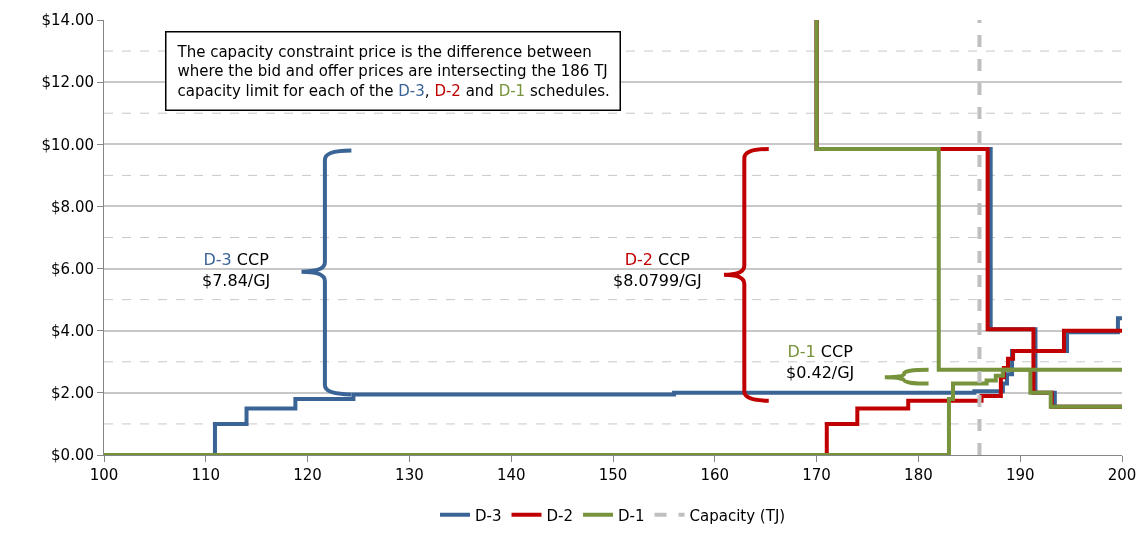  I want to click on x-tick-label: 170, so click(816, 475).